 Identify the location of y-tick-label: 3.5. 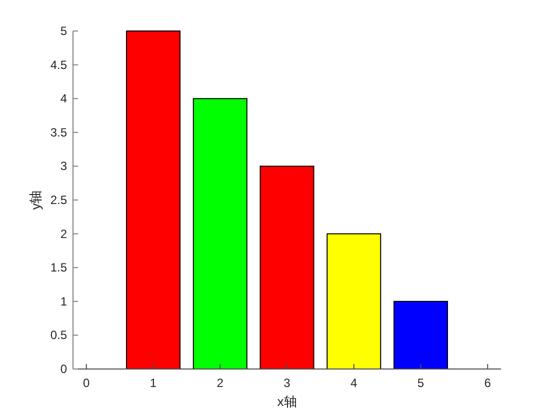
(59, 132).